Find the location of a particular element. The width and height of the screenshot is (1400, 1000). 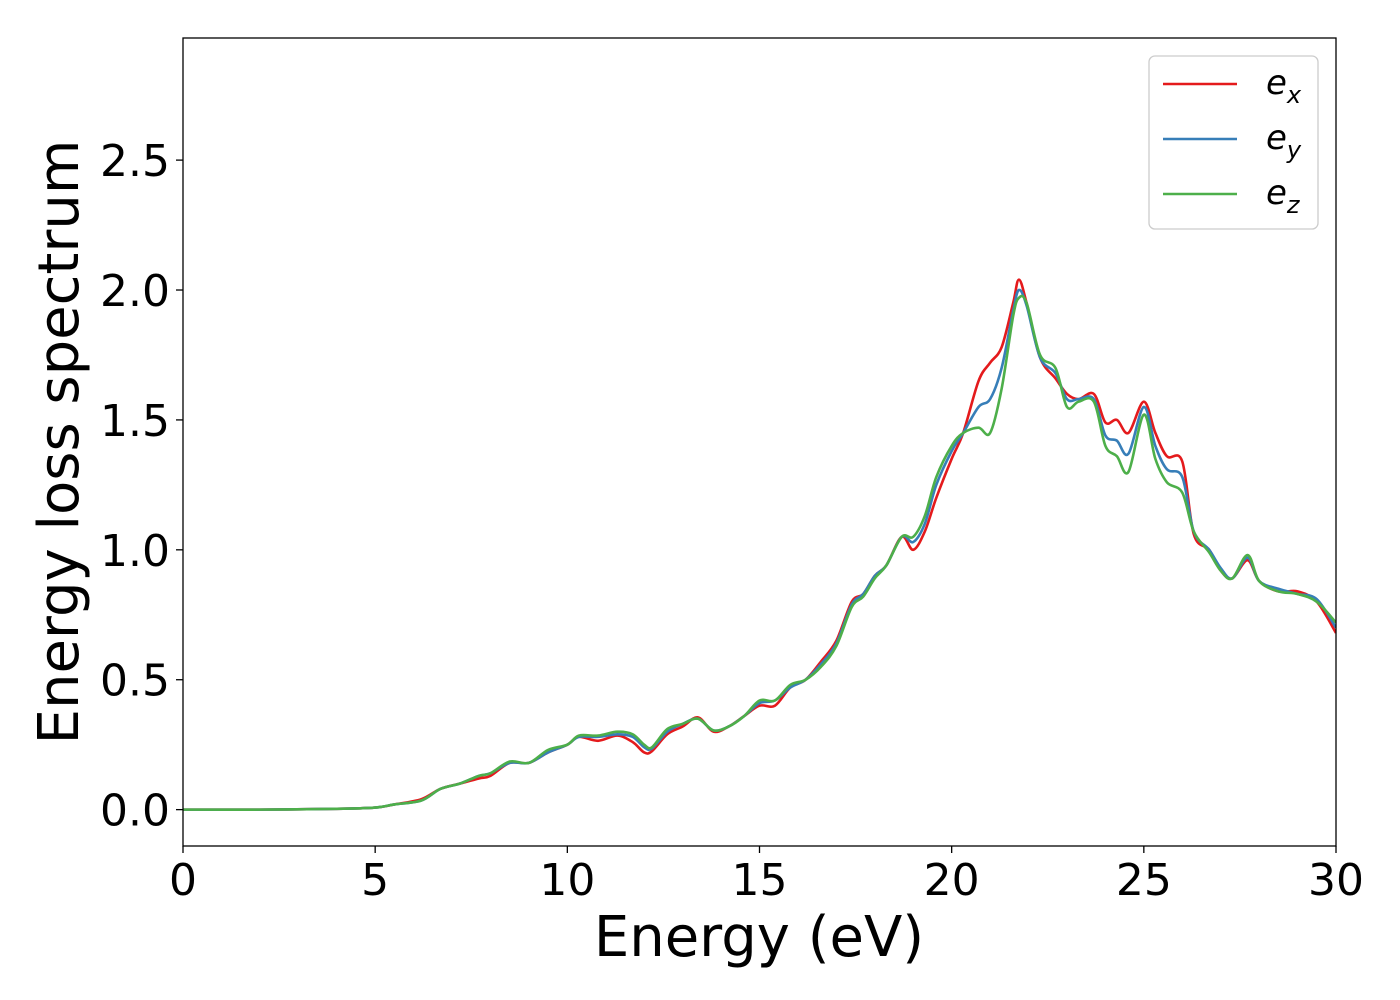

legend-box is located at coordinates (1233, 142).